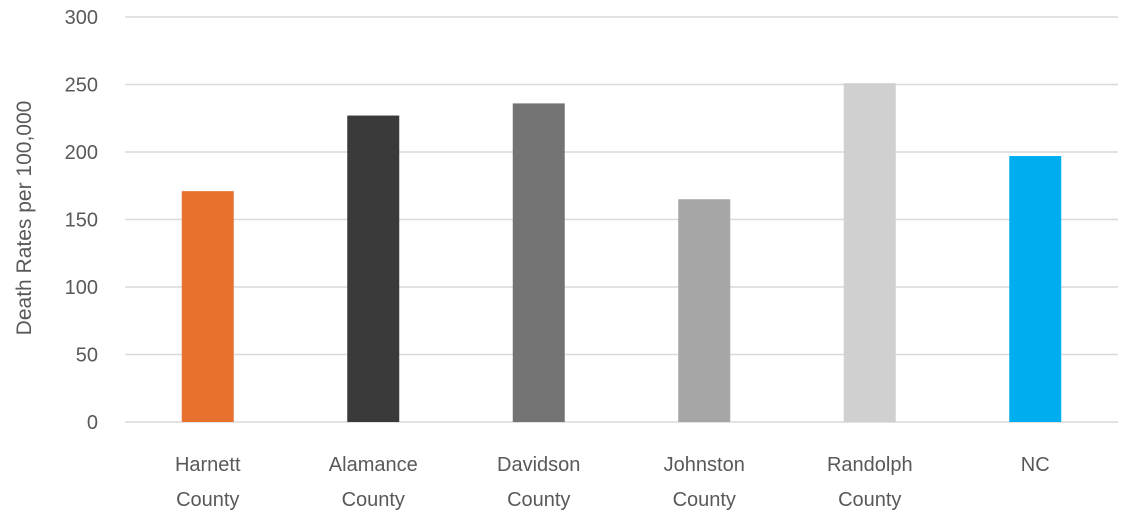 The height and width of the screenshot is (517, 1133). I want to click on x-category-label: Harnett County, so click(208, 482).